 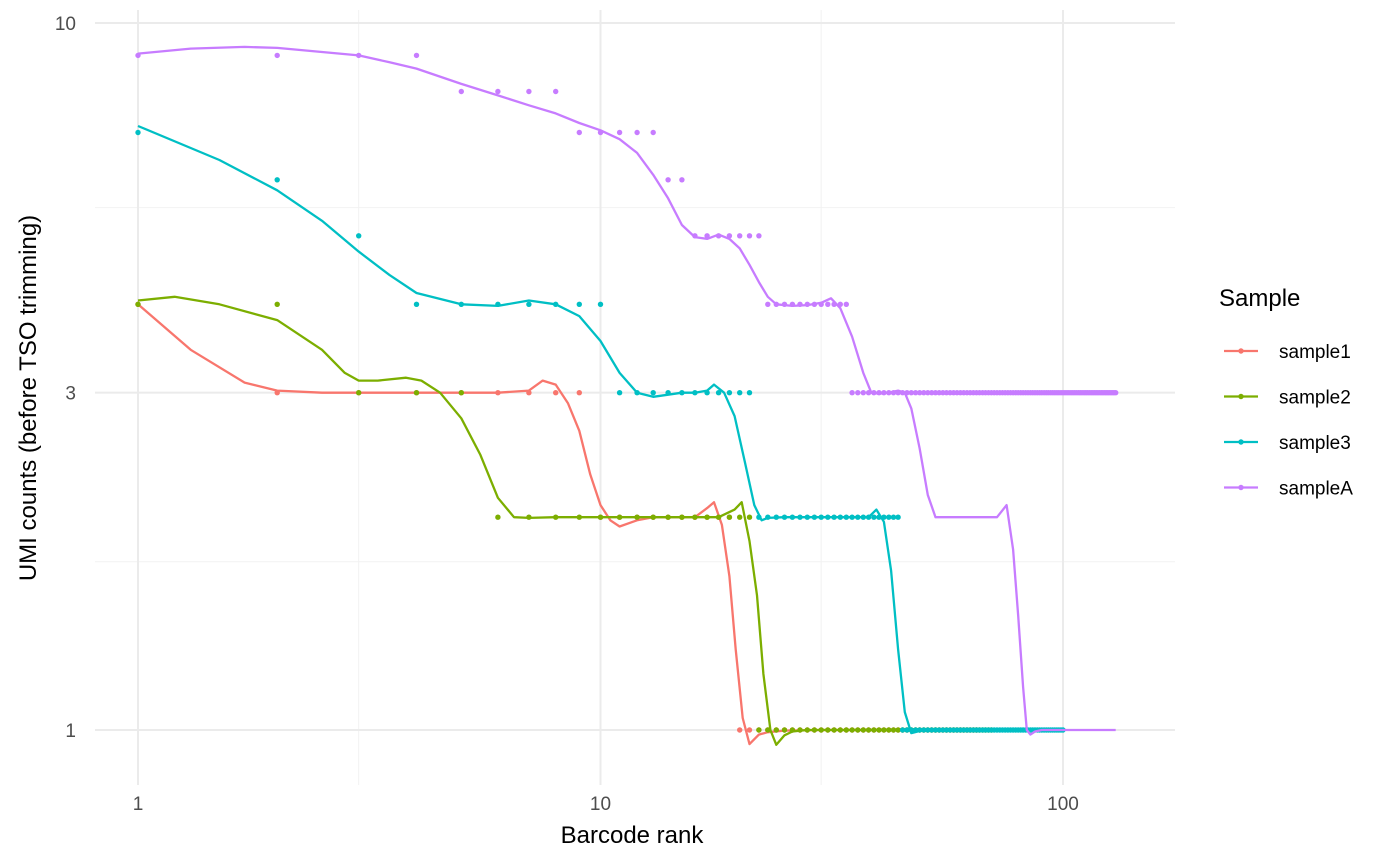 What do you see at coordinates (1315, 398) in the screenshot?
I see `legend-label: sample2` at bounding box center [1315, 398].